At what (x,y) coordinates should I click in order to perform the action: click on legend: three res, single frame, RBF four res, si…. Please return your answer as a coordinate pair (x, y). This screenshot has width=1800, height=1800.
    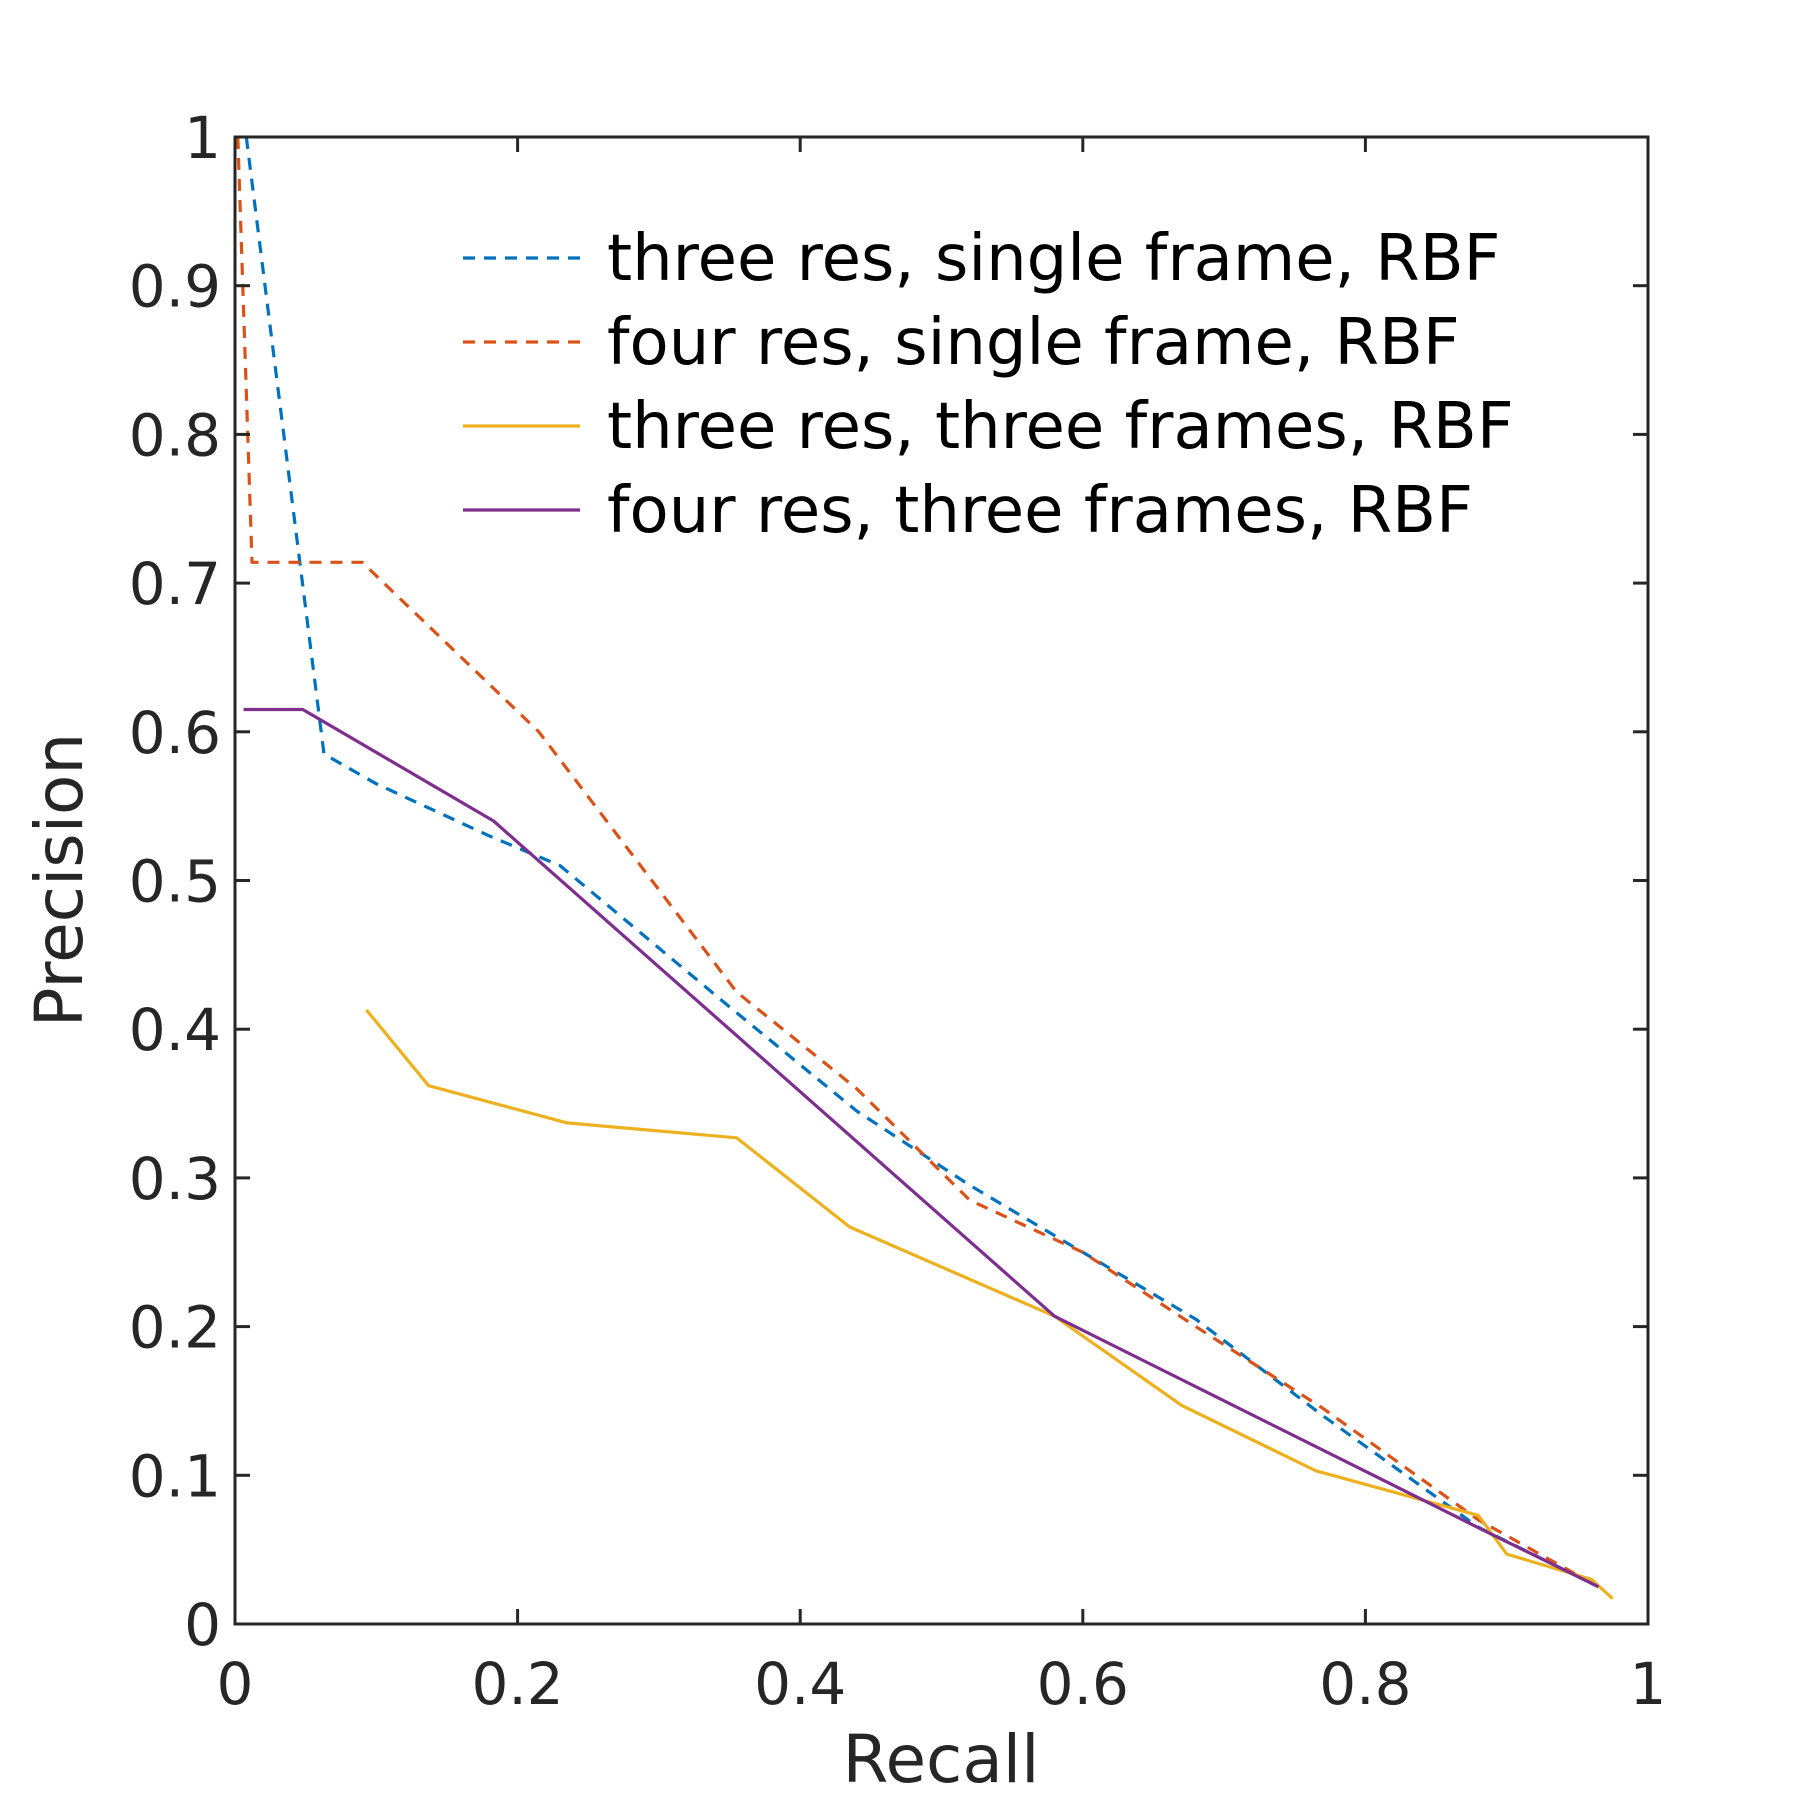
    Looking at the image, I should click on (988, 385).